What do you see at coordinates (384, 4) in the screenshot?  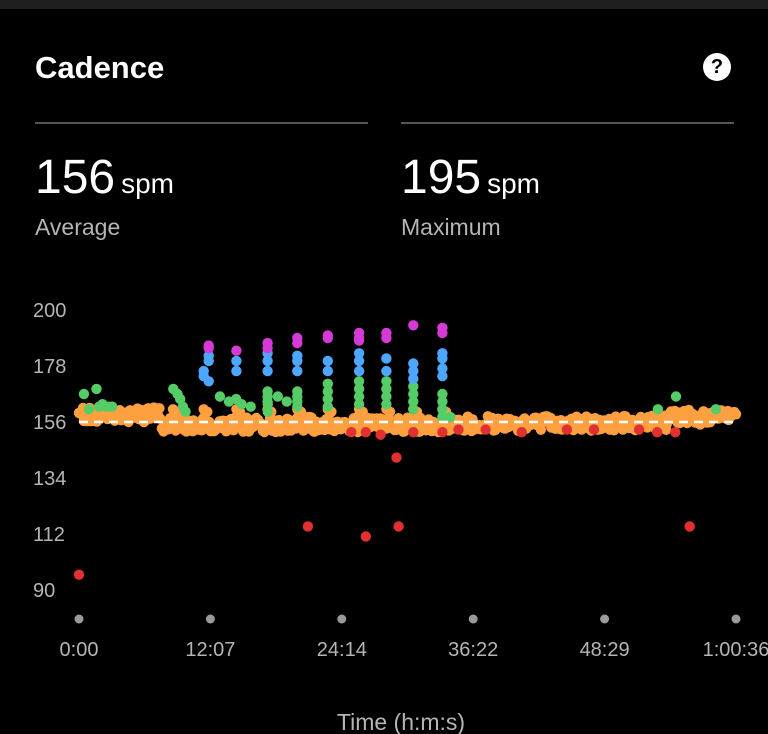 I see `status-bar` at bounding box center [384, 4].